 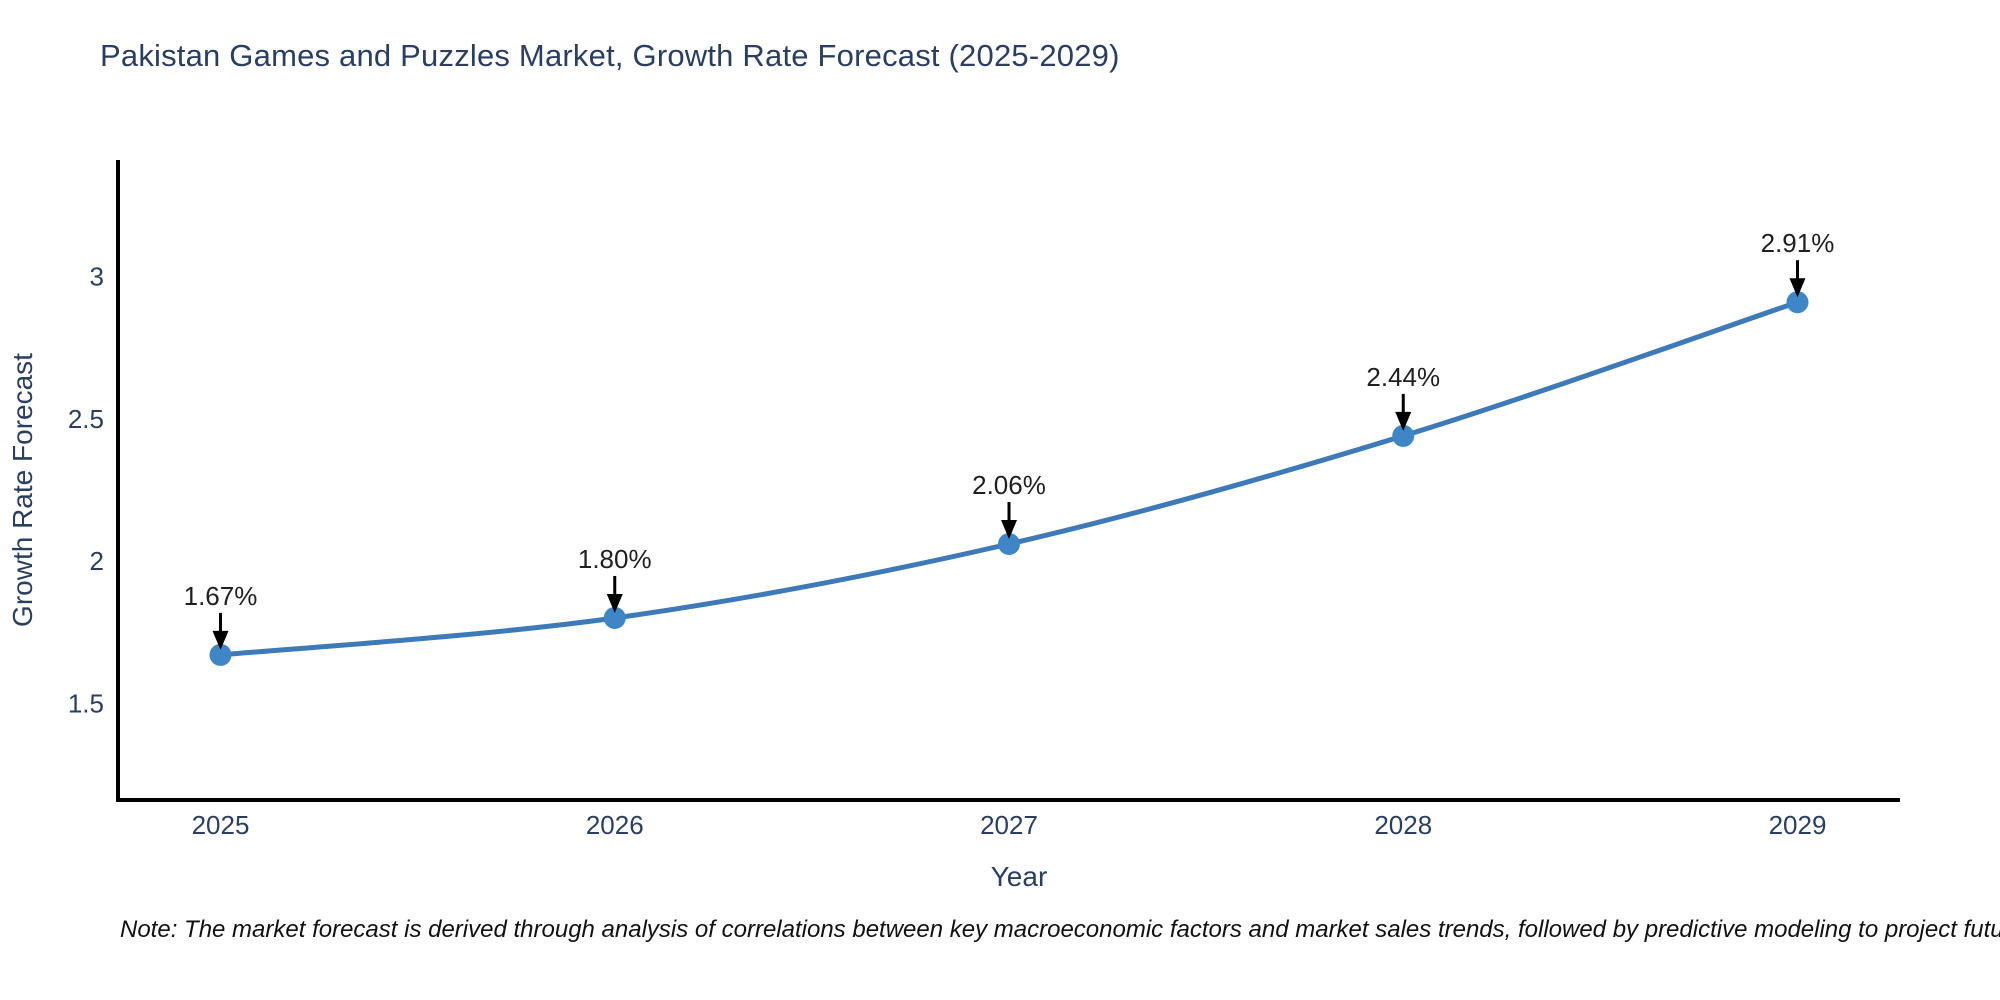 What do you see at coordinates (22, 490) in the screenshot?
I see `y-axis-title: Growth Rate Forecast` at bounding box center [22, 490].